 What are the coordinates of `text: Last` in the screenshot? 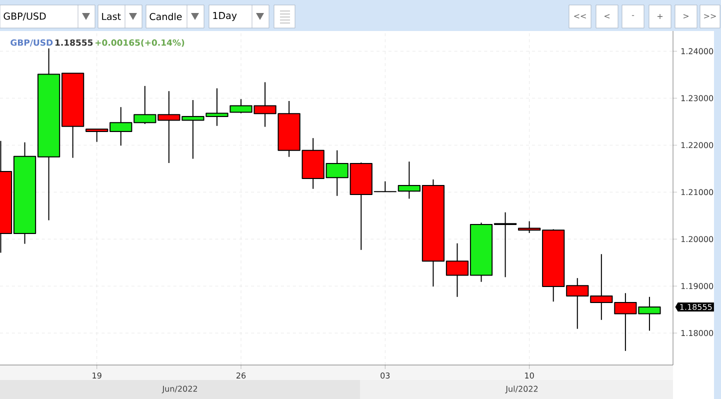 It's located at (111, 16).